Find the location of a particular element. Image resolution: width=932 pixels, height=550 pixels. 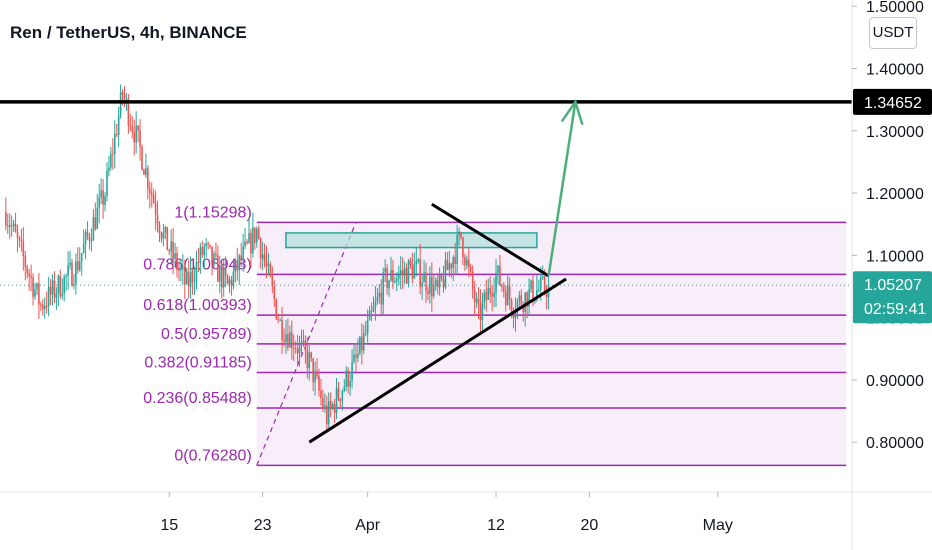

price-tick-label: 1.40000 is located at coordinates (895, 70).